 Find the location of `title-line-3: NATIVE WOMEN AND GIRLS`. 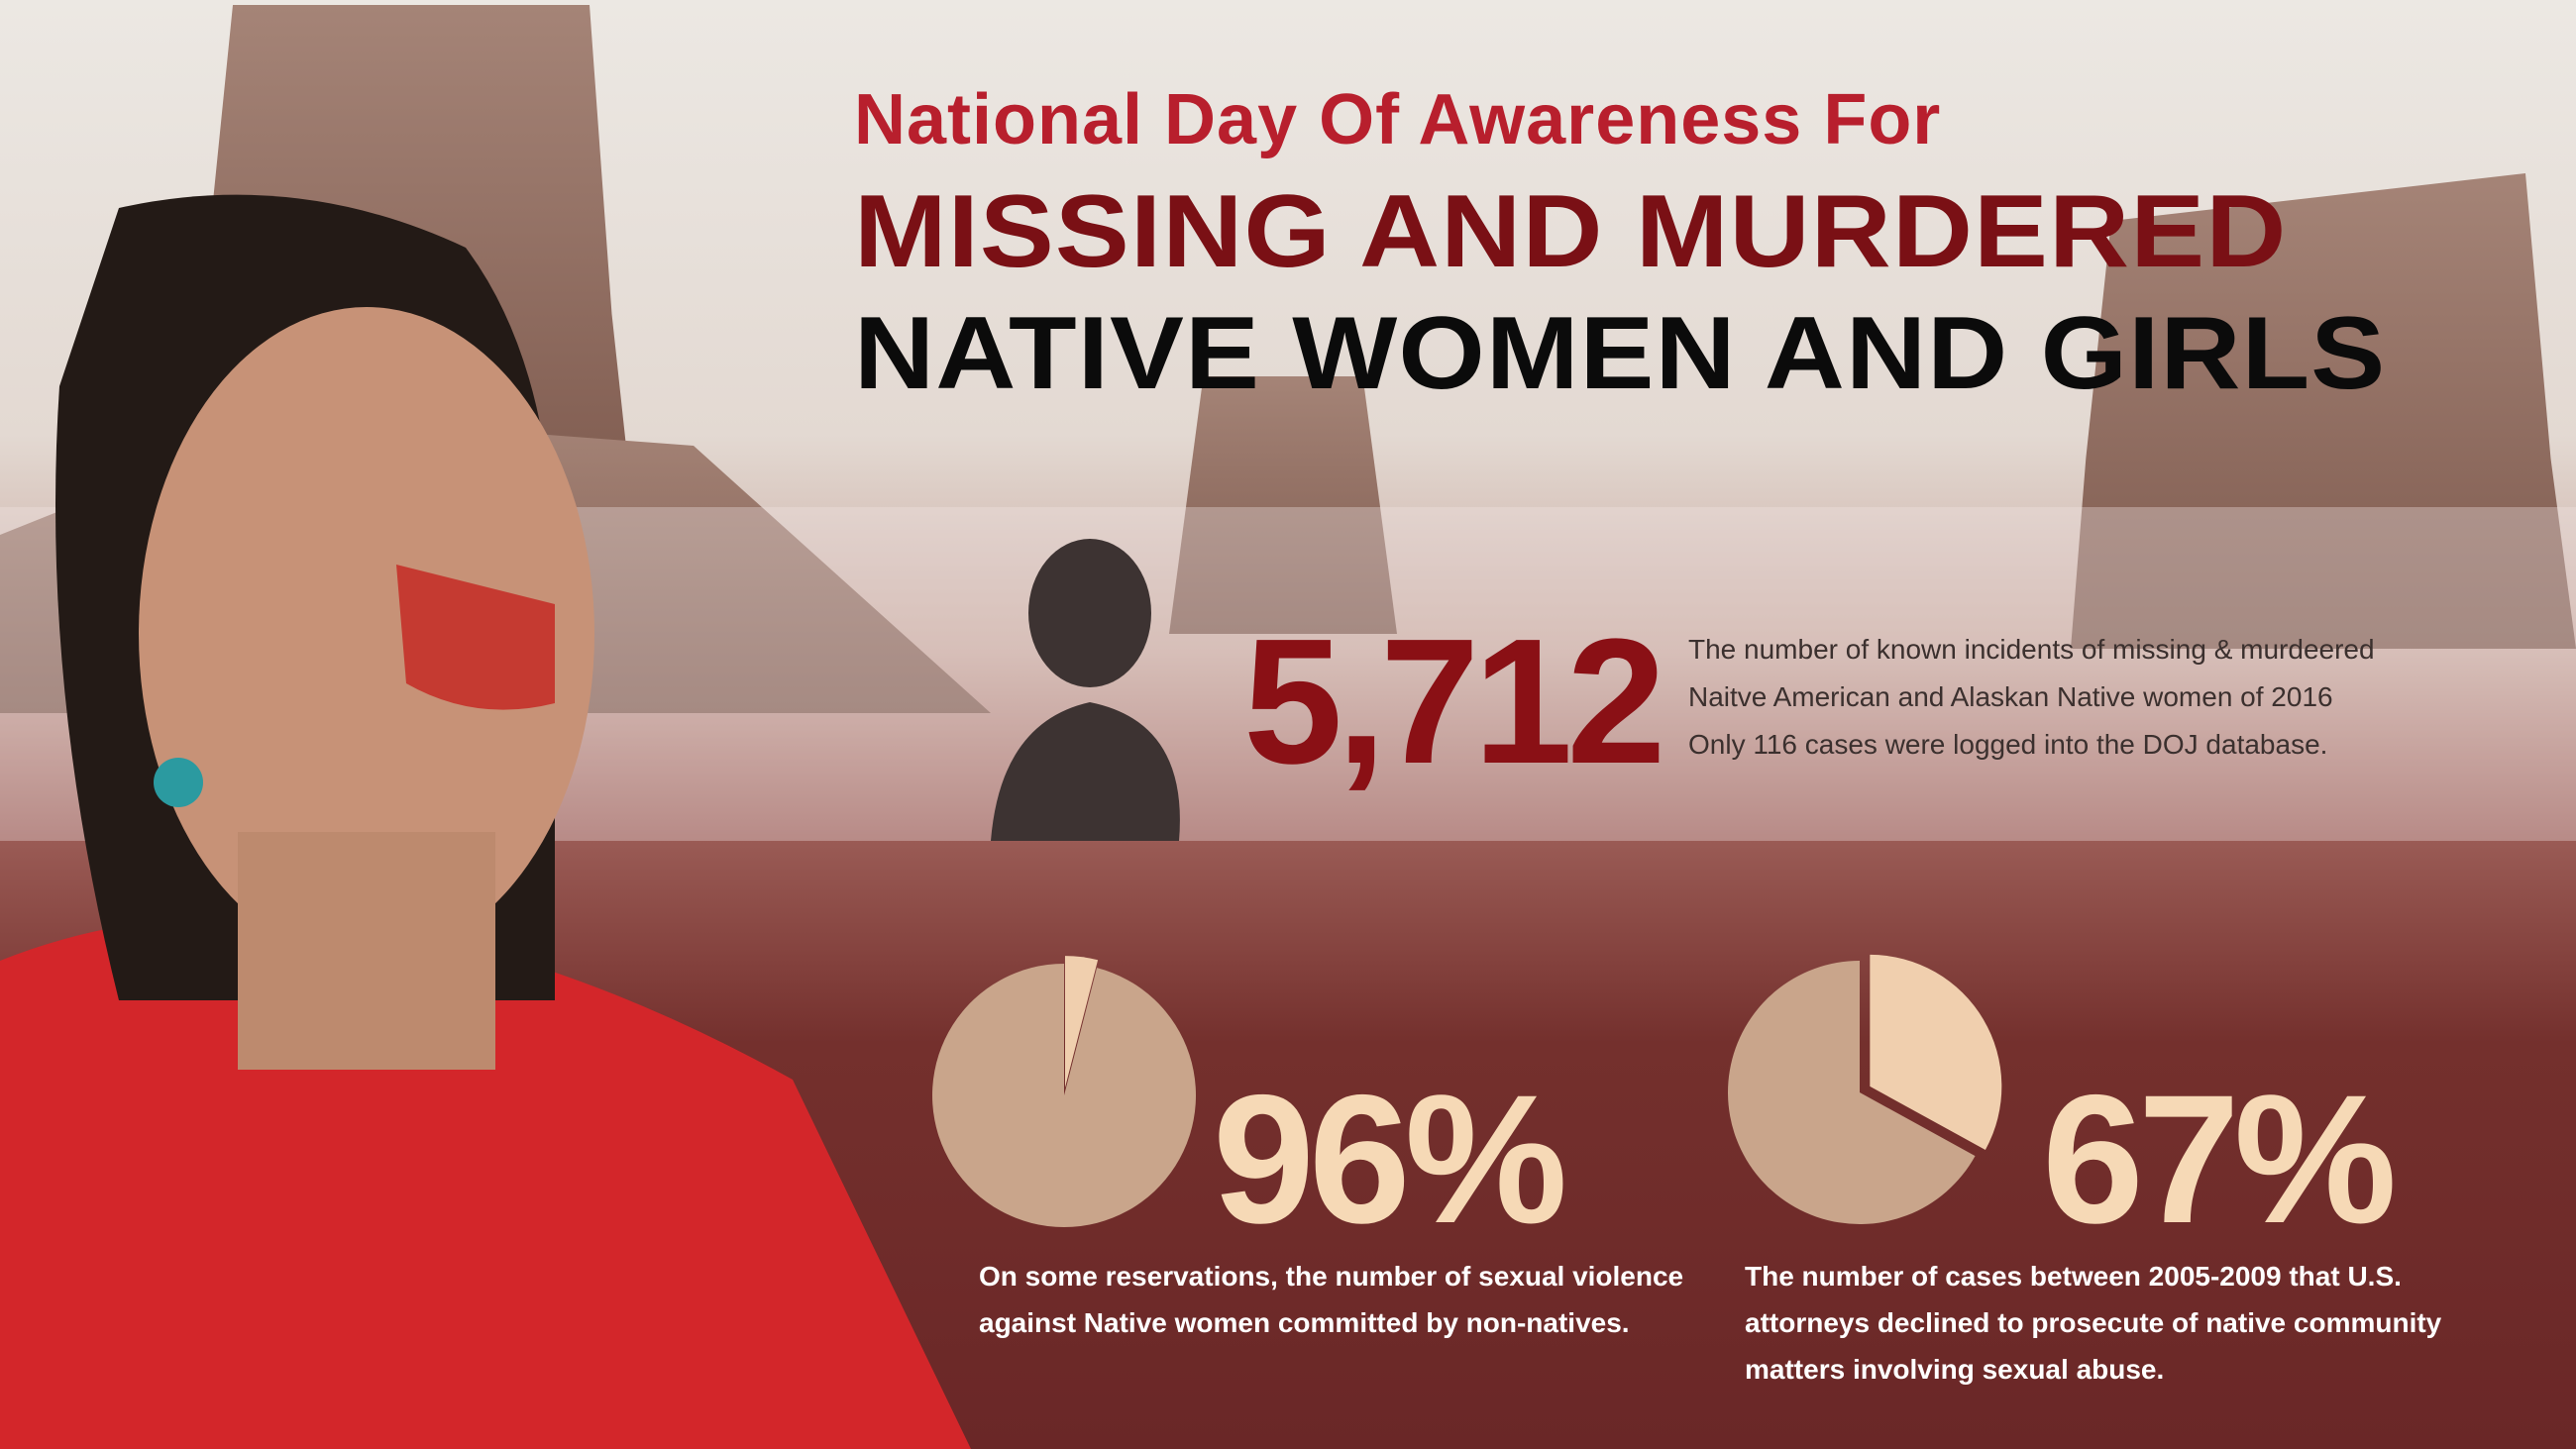

title-line-3: NATIVE WOMEN AND GIRLS is located at coordinates (1621, 353).